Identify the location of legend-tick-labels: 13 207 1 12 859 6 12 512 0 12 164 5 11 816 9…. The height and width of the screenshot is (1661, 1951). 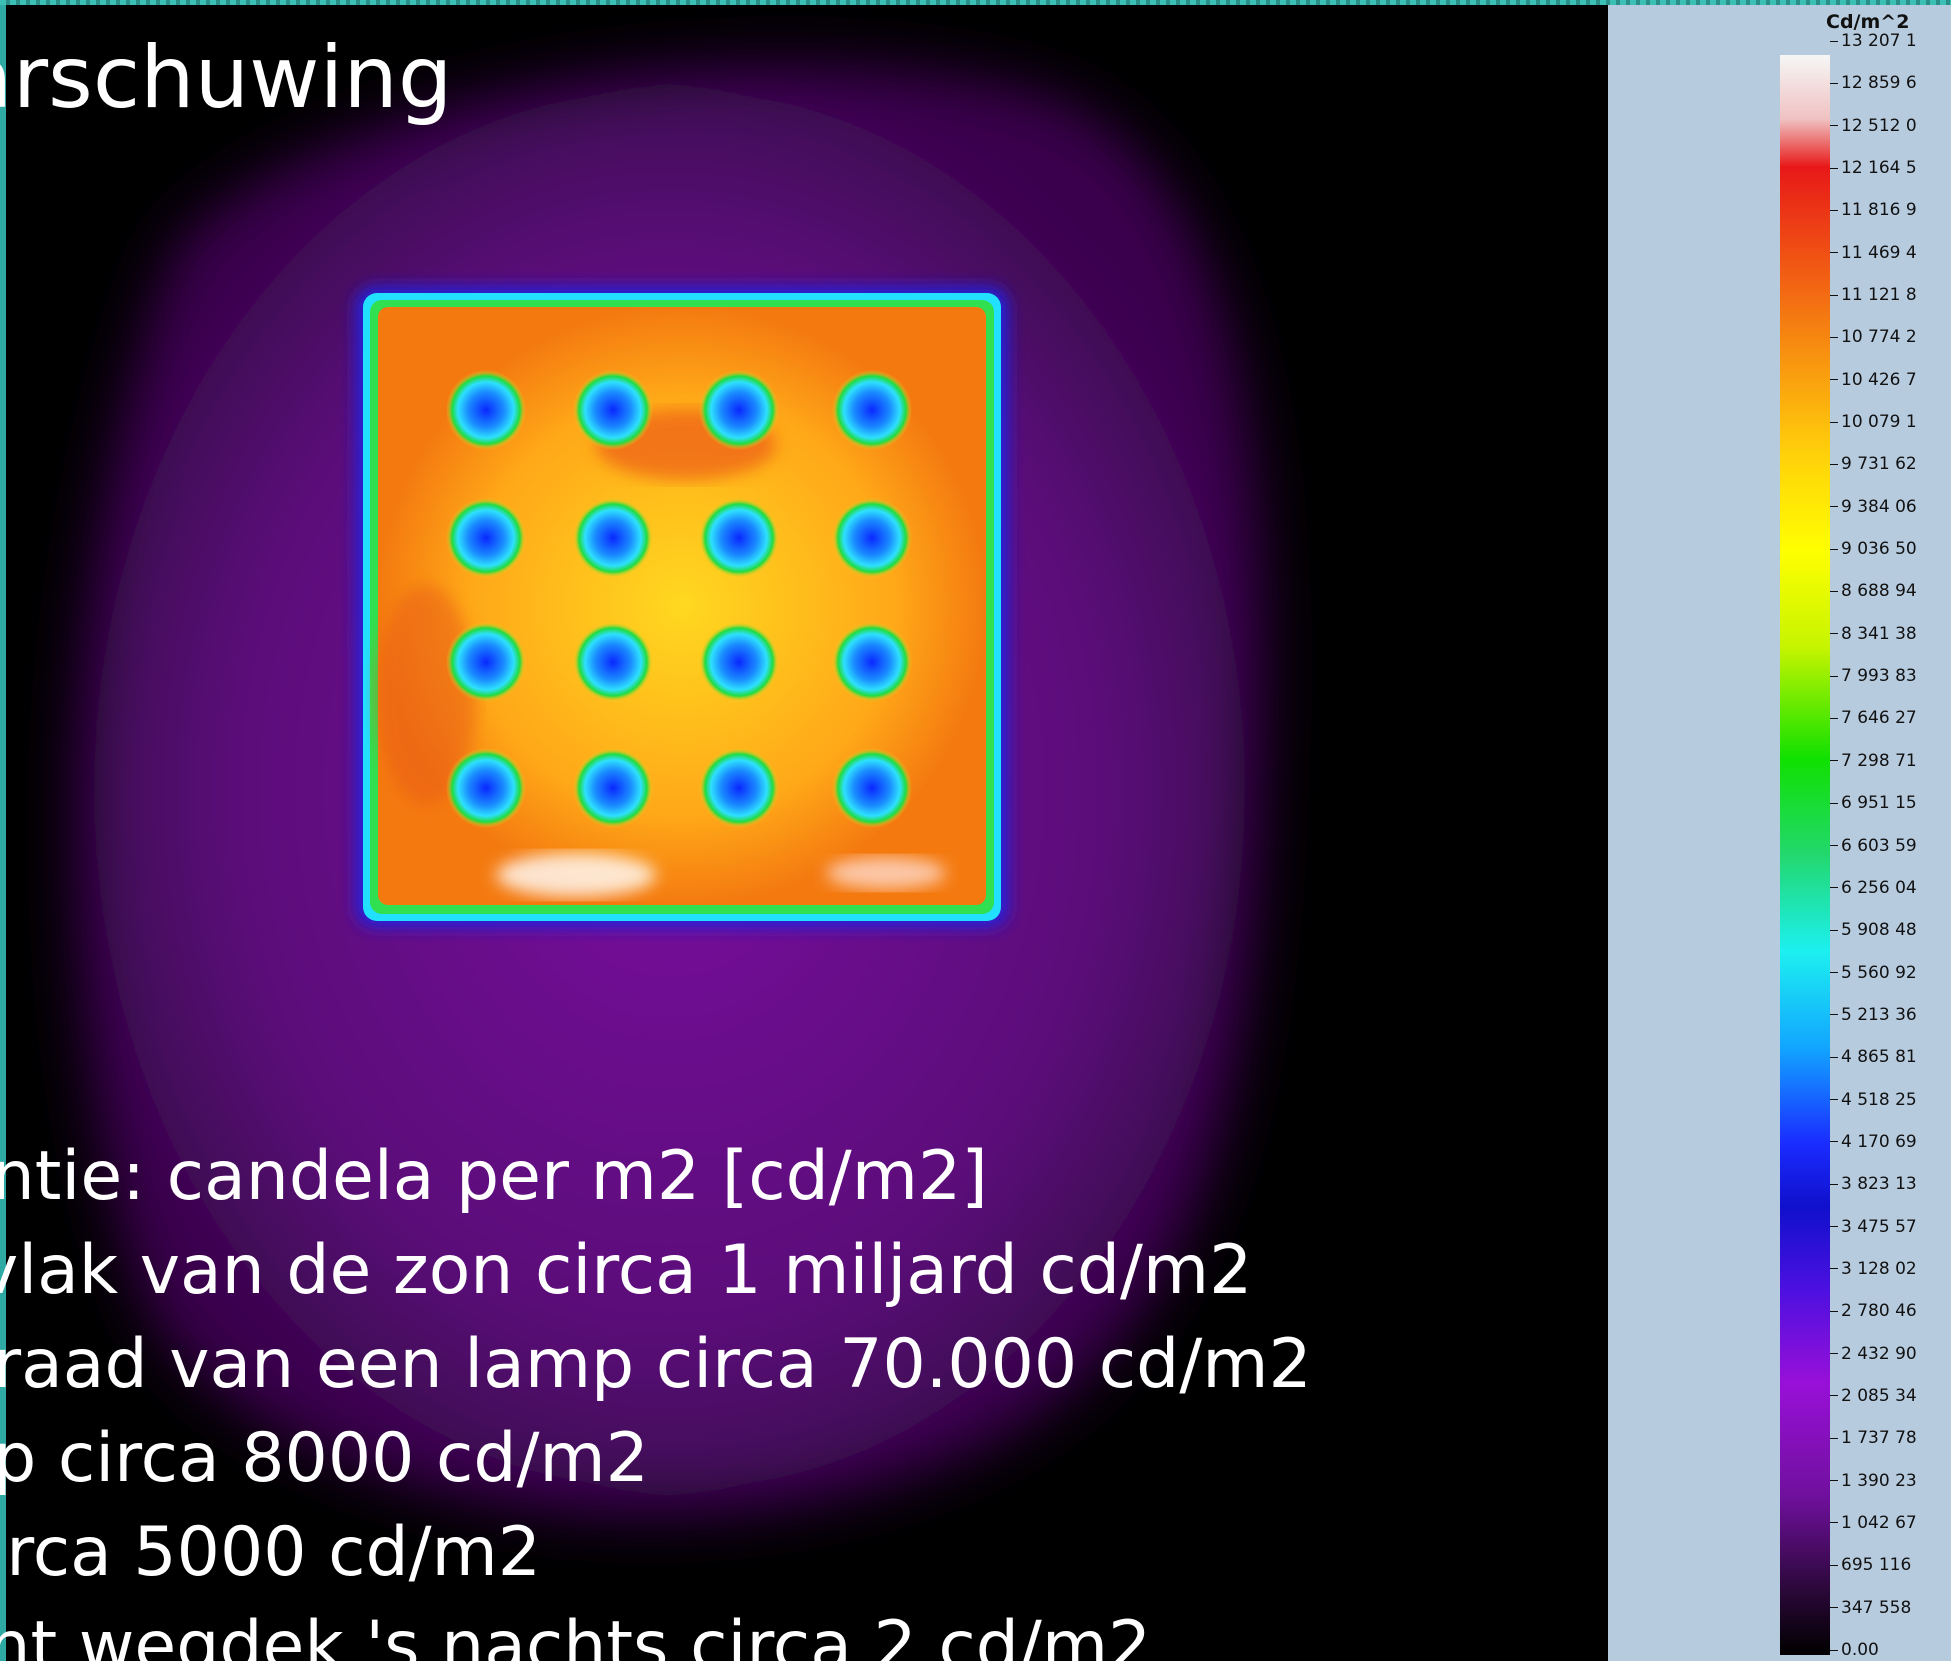
(1890, 833).